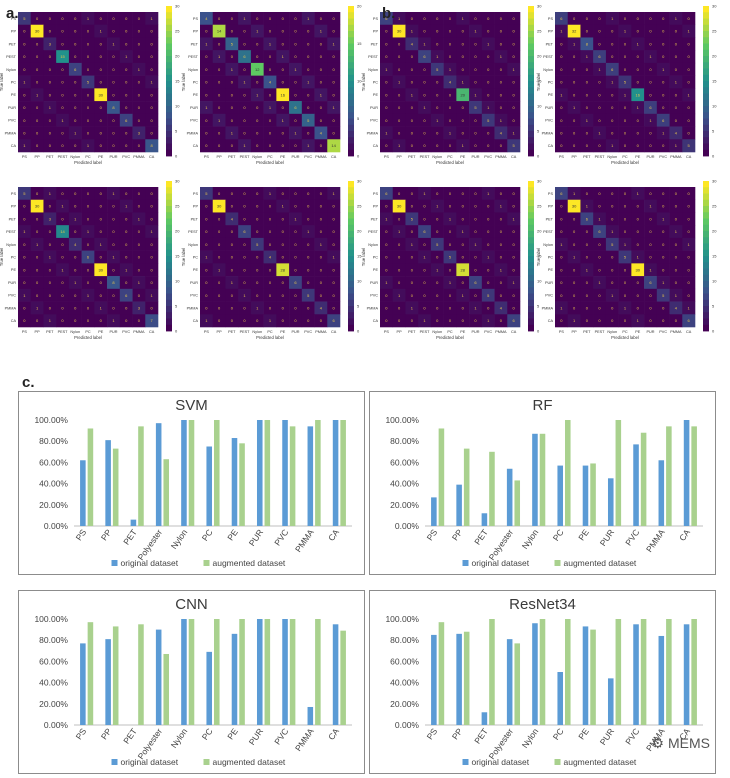  Describe the element at coordinates (196, 83) in the screenshot. I see `cm-row-label: PC` at that location.